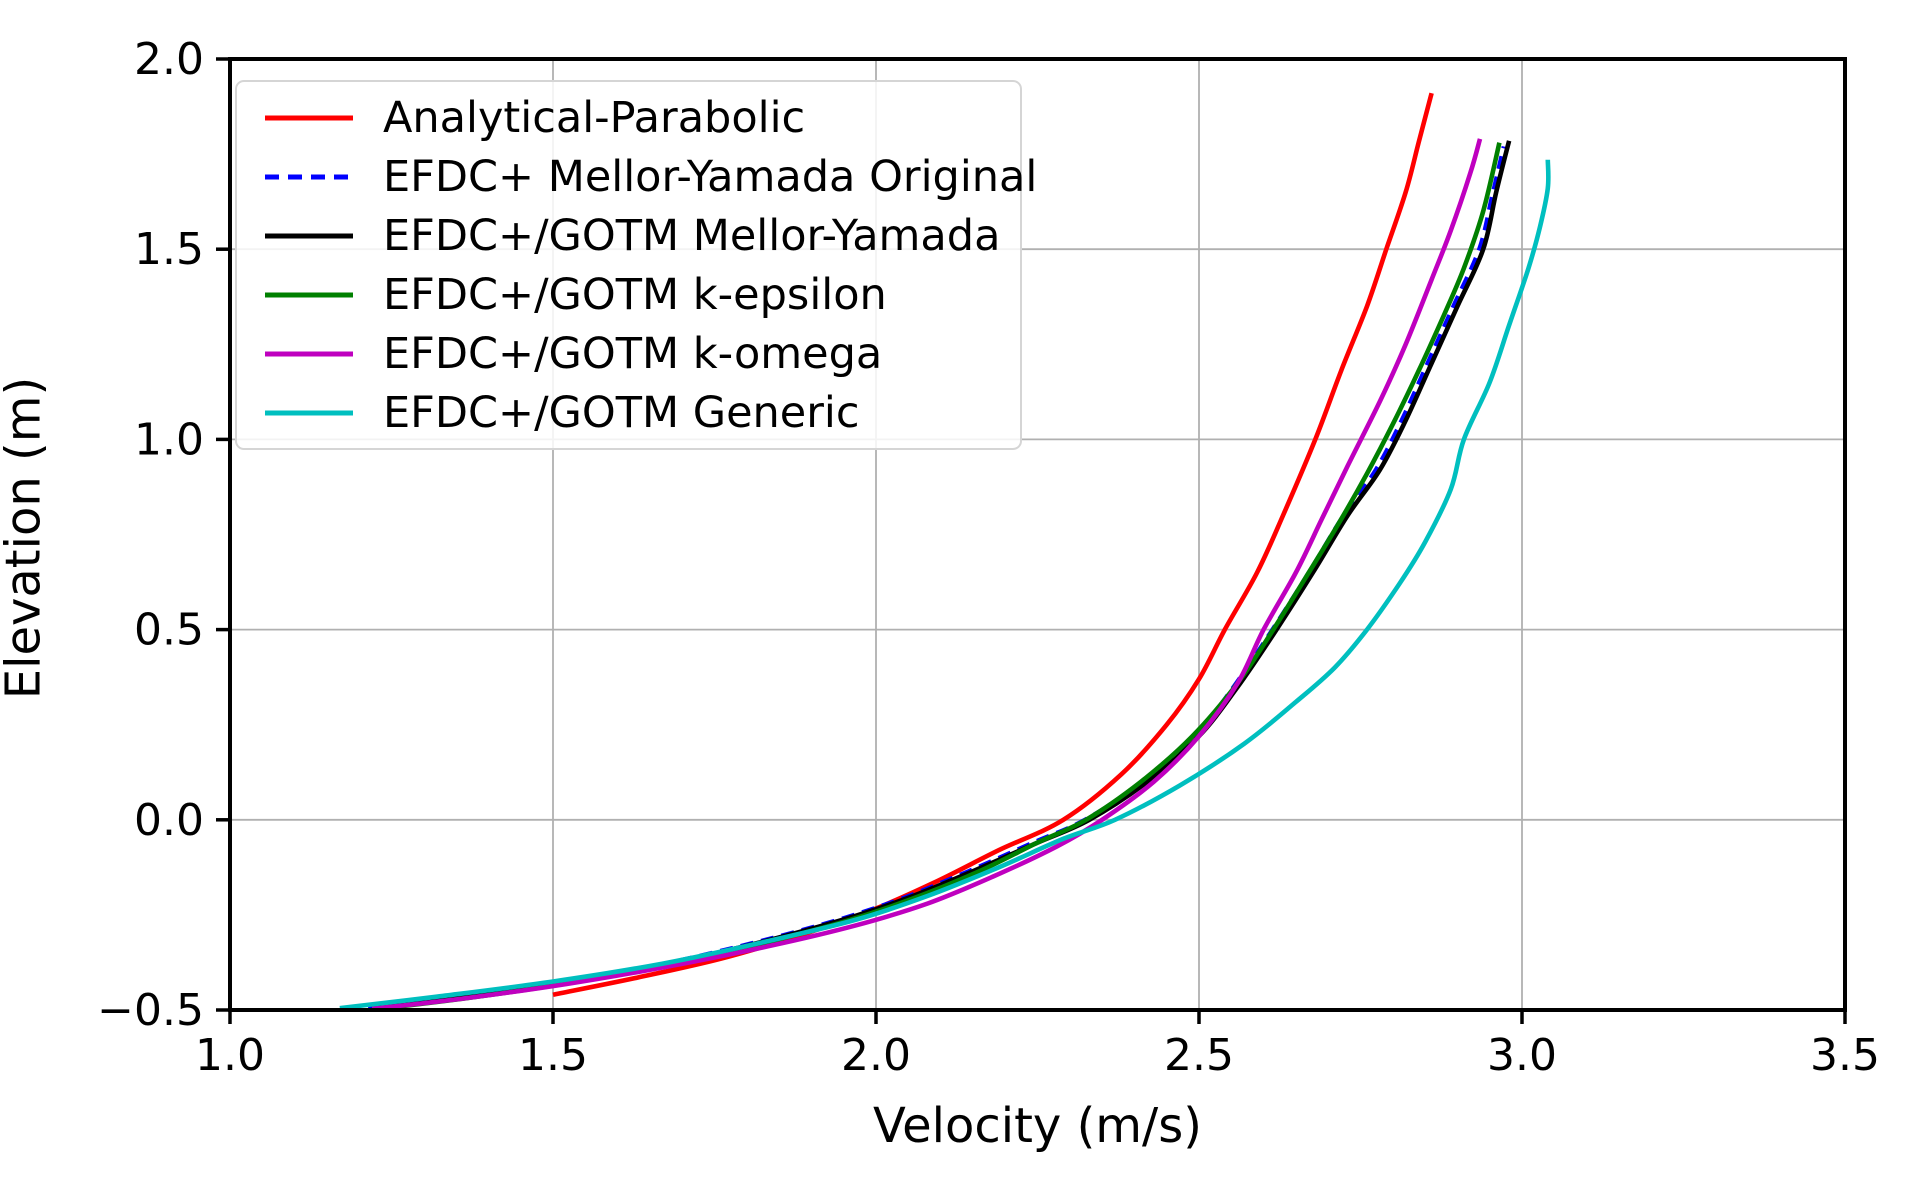  What do you see at coordinates (1037, 1126) in the screenshot?
I see `x-axis-title: Velocity (m/s)` at bounding box center [1037, 1126].